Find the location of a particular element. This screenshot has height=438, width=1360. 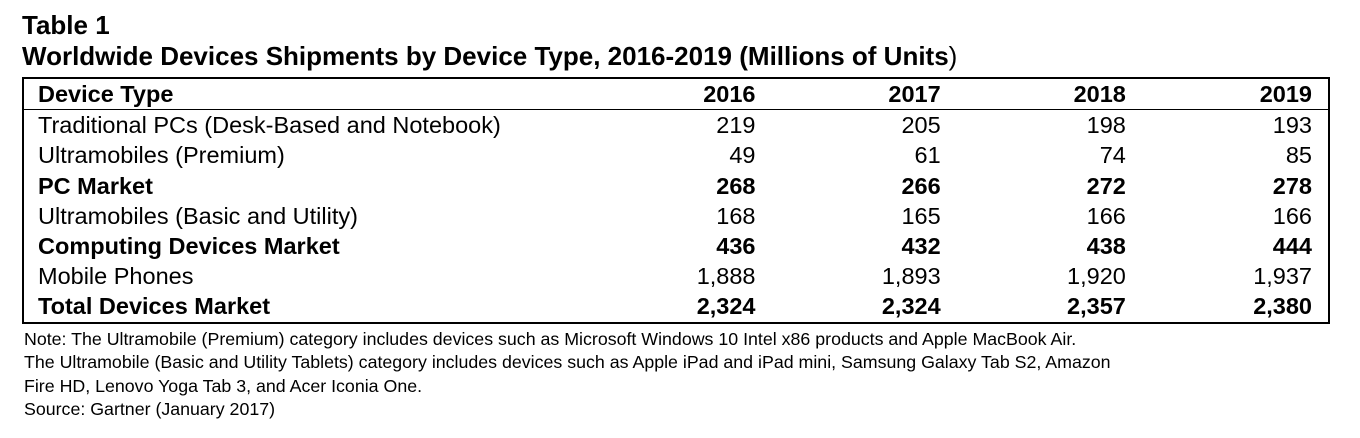

cell-value: 205 is located at coordinates (921, 125).